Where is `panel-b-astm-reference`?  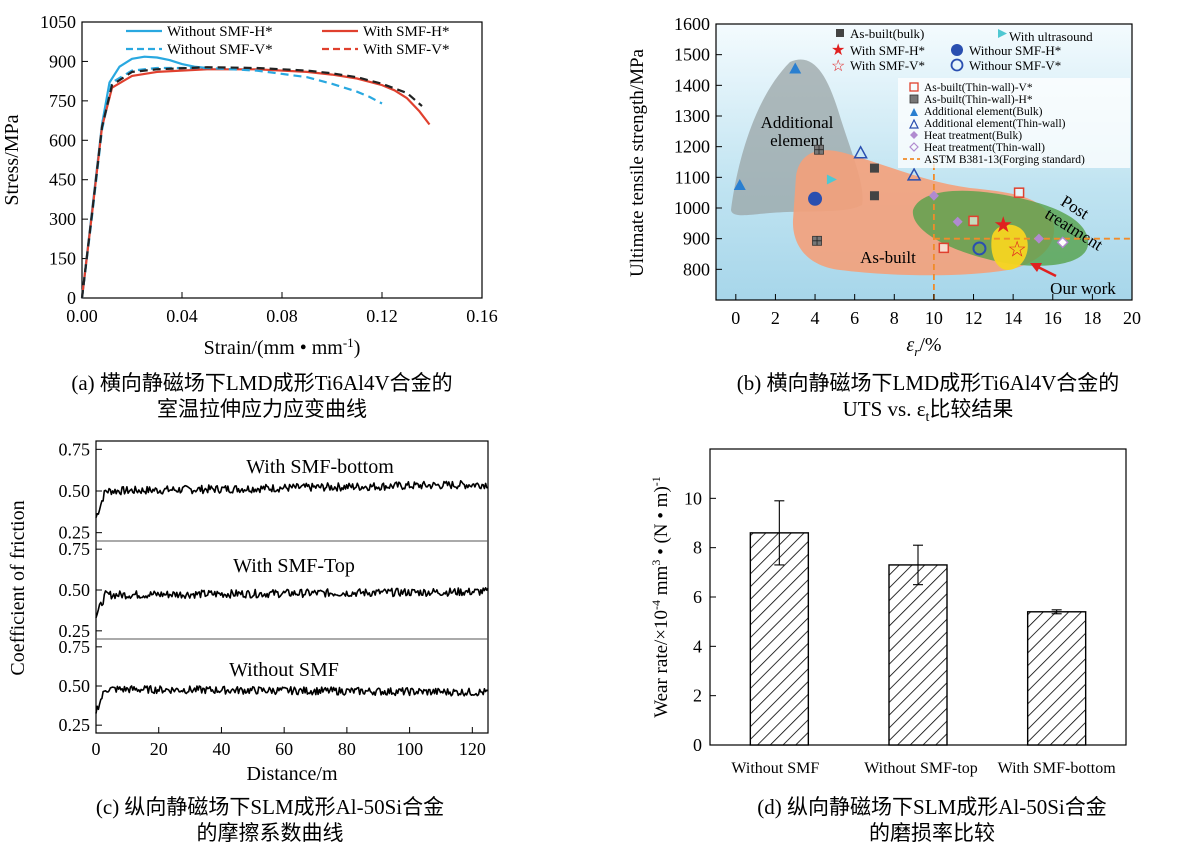
panel-b-astm-reference is located at coordinates (1032, 227).